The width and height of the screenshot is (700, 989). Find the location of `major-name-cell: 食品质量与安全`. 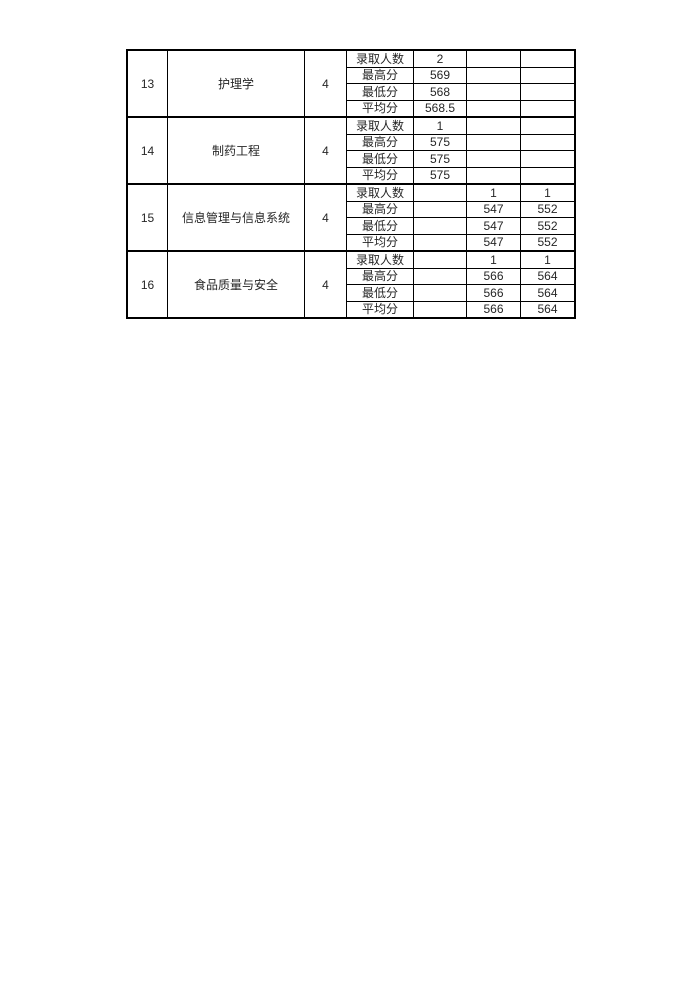

major-name-cell: 食品质量与安全 is located at coordinates (236, 284).